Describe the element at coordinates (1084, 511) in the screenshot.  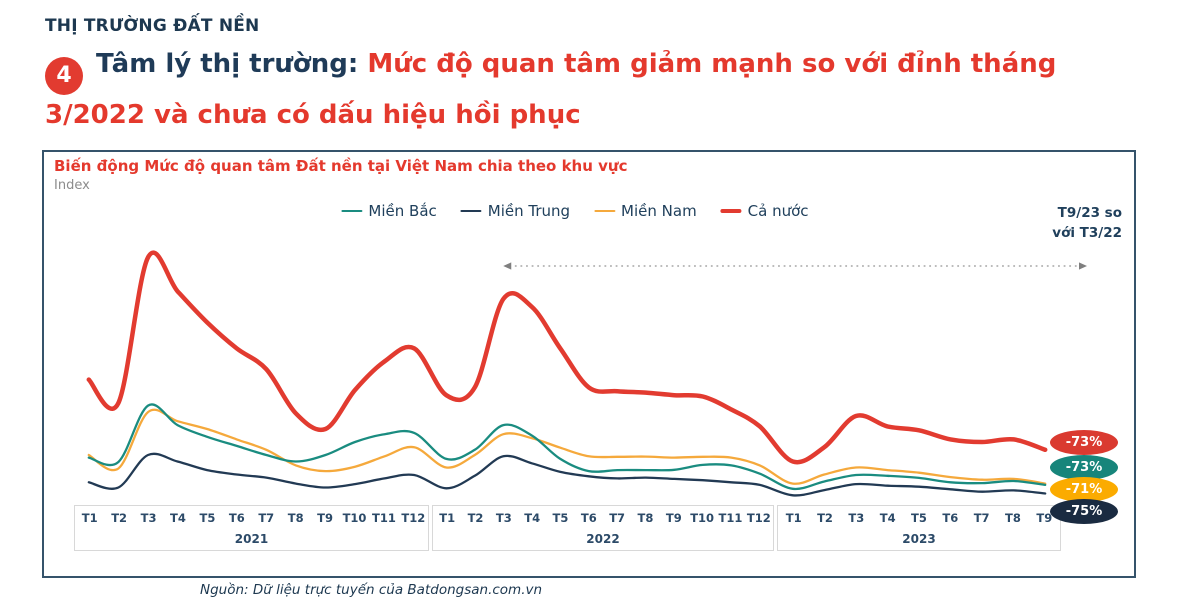
I see `change-badge: -75%` at that location.